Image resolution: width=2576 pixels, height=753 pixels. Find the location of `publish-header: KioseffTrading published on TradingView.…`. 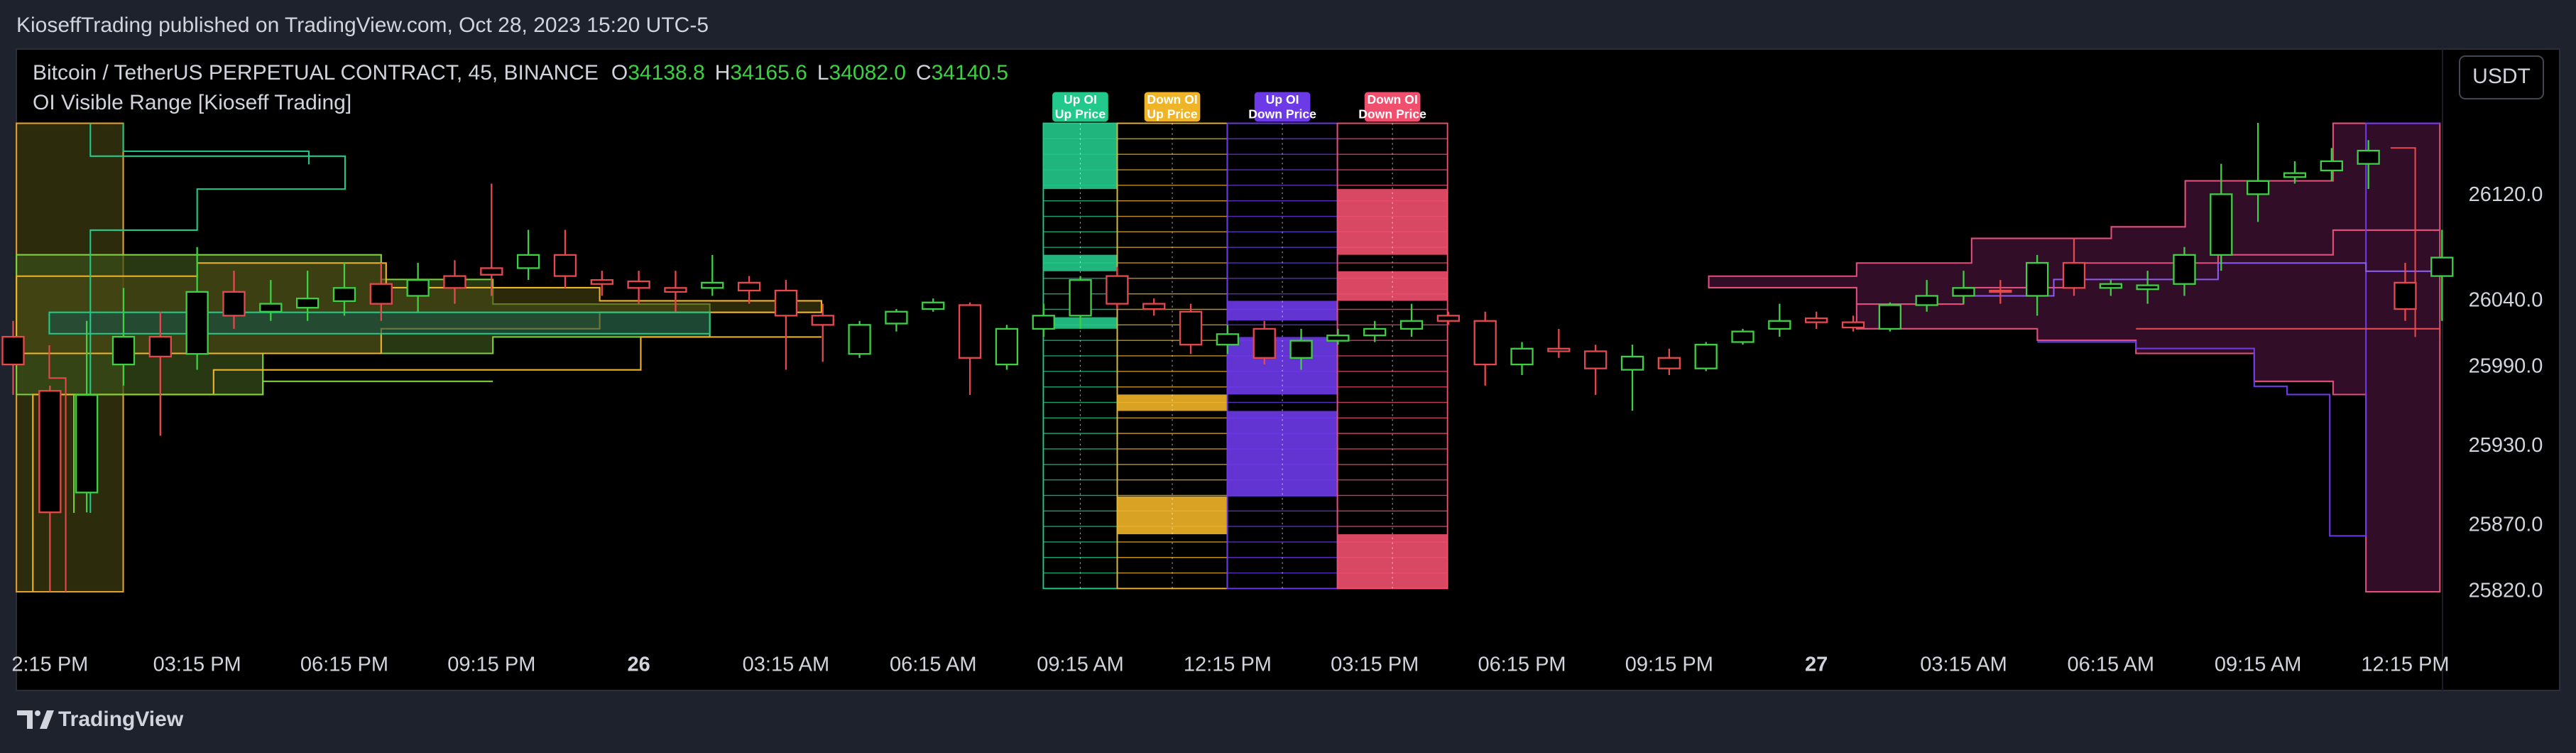

publish-header: KioseffTrading published on TradingView.… is located at coordinates (362, 25).